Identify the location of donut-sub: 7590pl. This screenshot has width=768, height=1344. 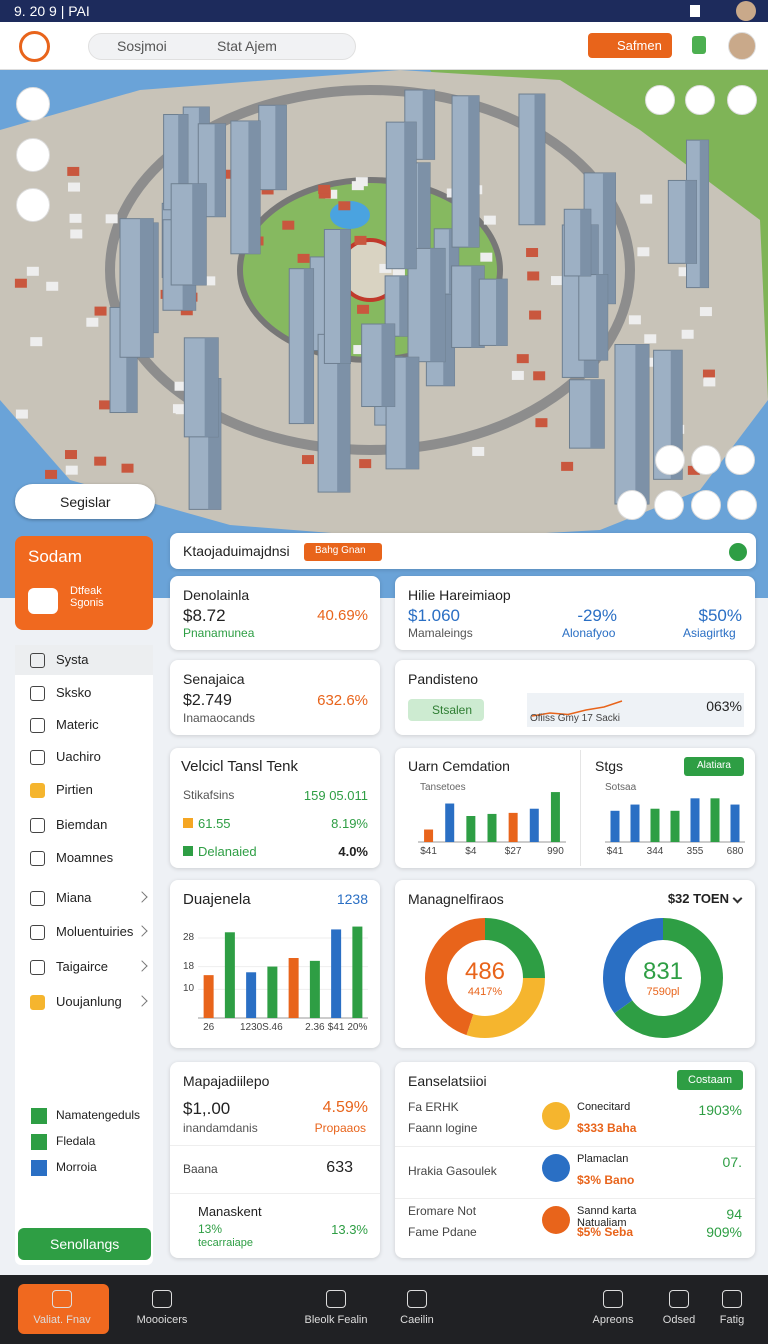
(663, 992).